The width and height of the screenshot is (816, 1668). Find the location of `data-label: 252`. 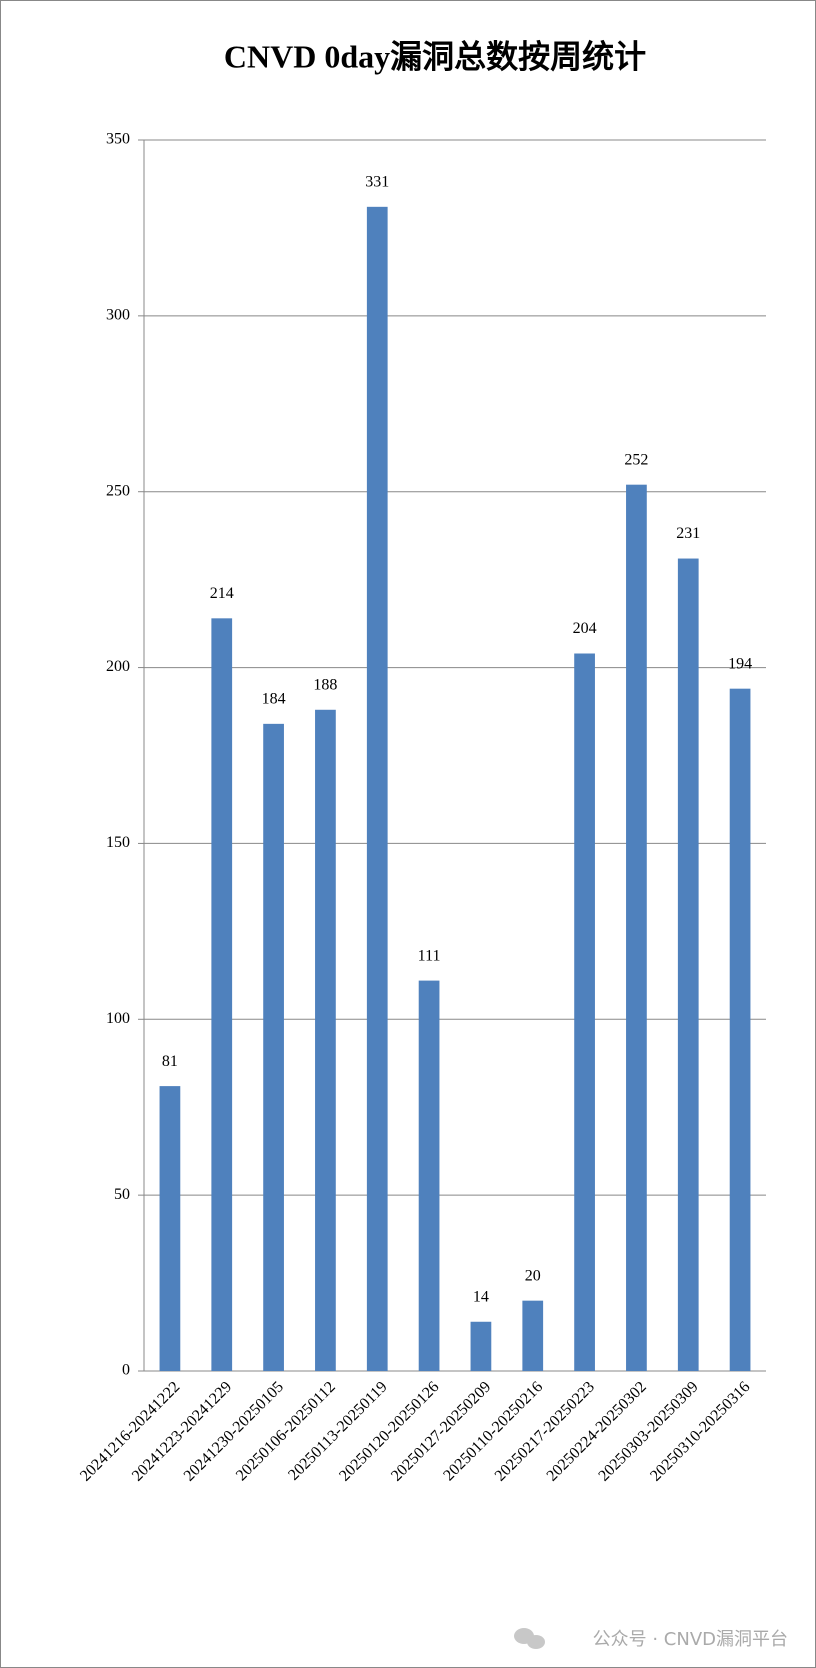

data-label: 252 is located at coordinates (636, 459).